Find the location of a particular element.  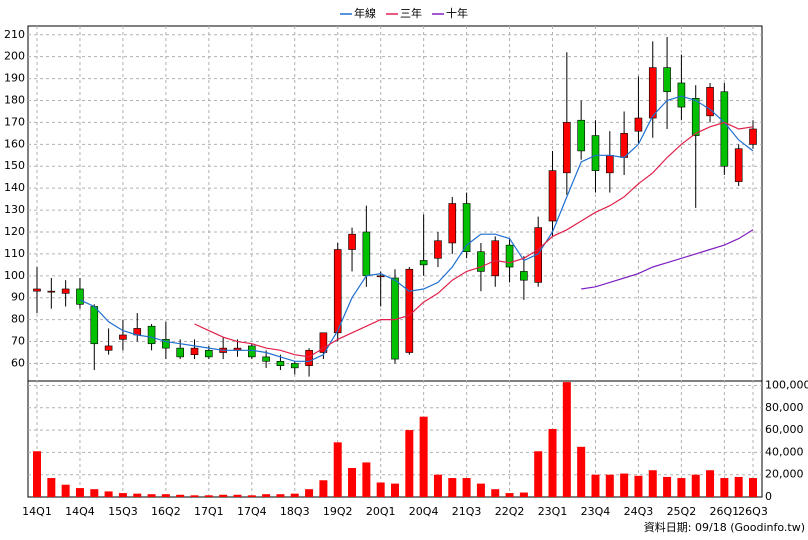

ma-line is located at coordinates (667, 259).